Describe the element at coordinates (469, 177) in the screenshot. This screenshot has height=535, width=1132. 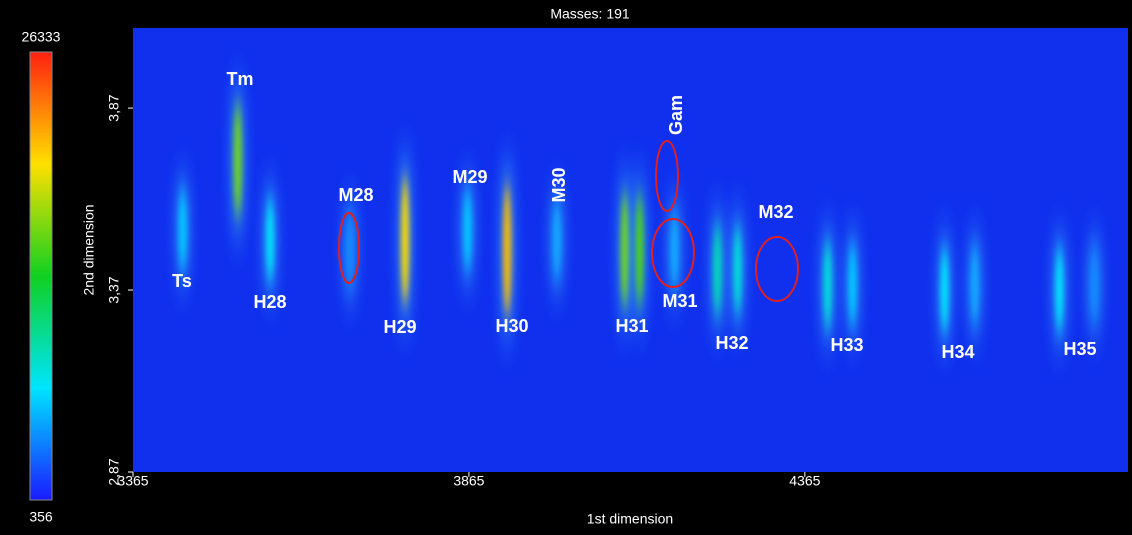
I see `peak-label: M29` at that location.